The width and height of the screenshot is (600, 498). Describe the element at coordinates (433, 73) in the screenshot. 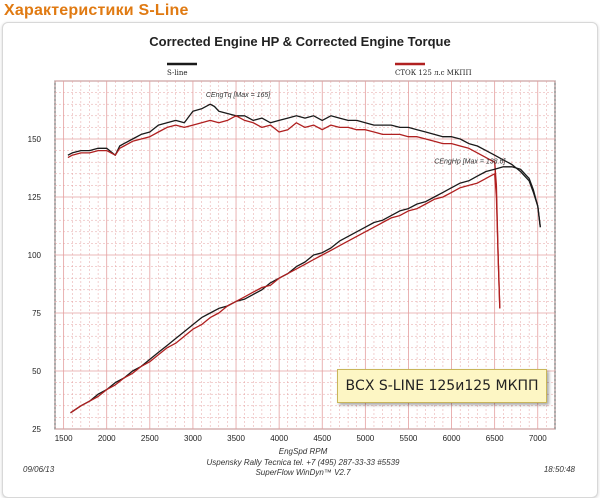

I see `legend-label: СТОК 125 л.с МКПП` at that location.